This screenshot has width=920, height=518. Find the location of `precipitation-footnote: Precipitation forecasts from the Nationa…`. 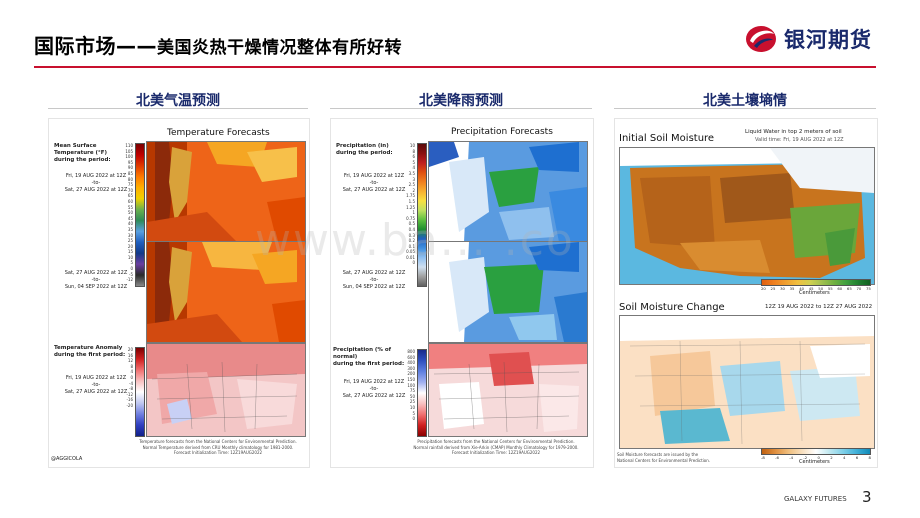

precipitation-footnote: Precipitation forecasts from the Nationa… is located at coordinates (496, 447).